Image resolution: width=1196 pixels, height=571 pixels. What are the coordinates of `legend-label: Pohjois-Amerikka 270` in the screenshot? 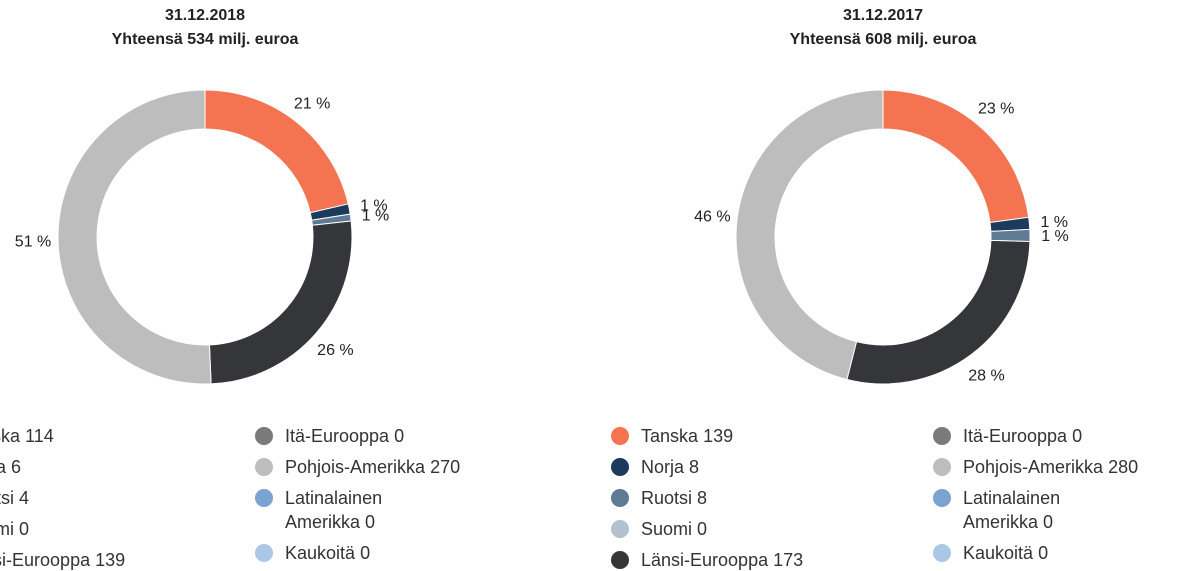 It's located at (372, 467).